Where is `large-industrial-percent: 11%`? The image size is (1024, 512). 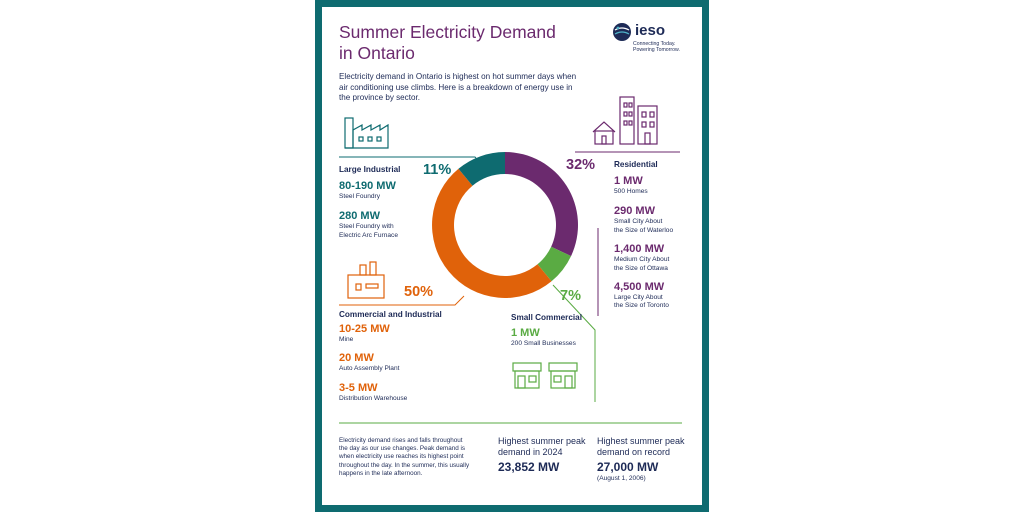 large-industrial-percent: 11% is located at coordinates (437, 170).